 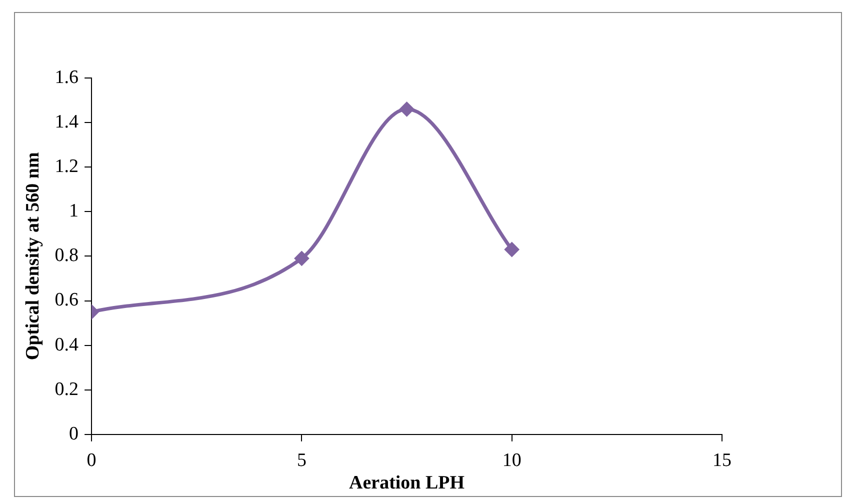 I want to click on y-tick-label: 1.2, so click(x=66, y=167).